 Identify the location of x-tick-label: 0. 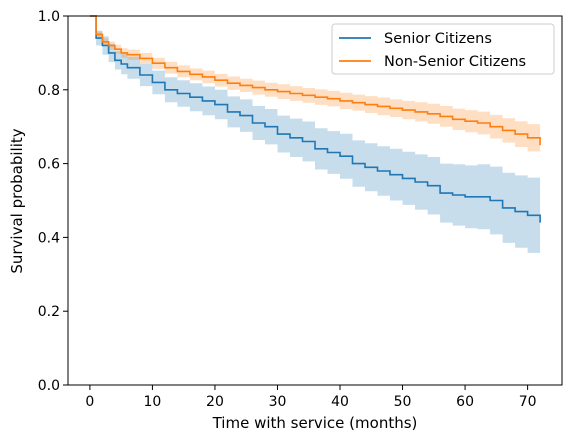
(89, 402).